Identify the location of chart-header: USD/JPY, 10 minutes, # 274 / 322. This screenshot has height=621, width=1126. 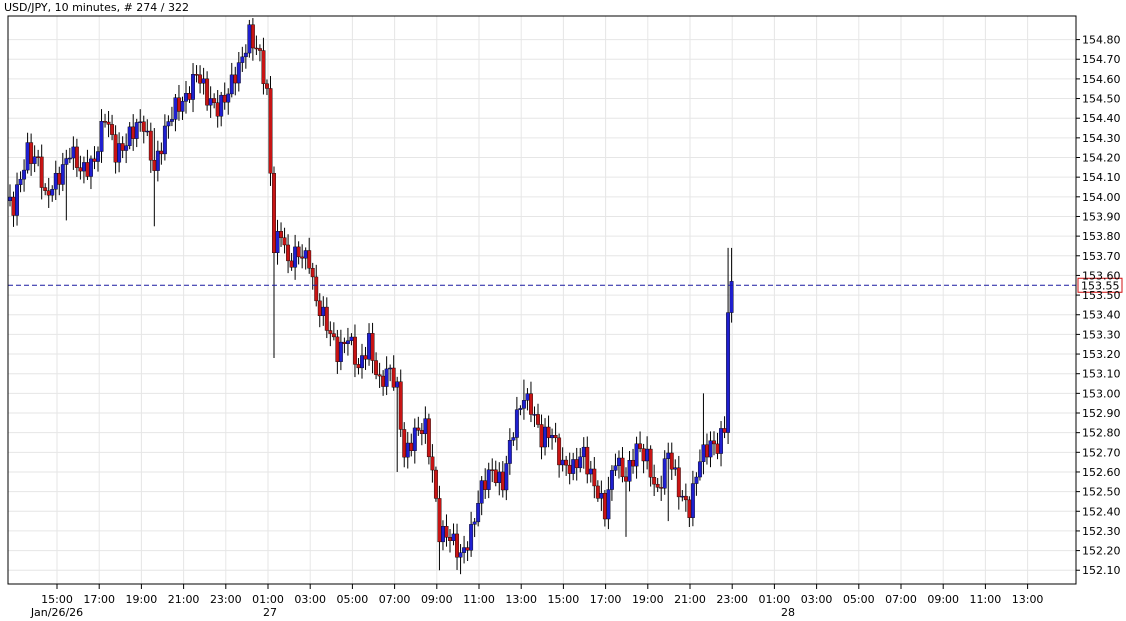
(96, 7).